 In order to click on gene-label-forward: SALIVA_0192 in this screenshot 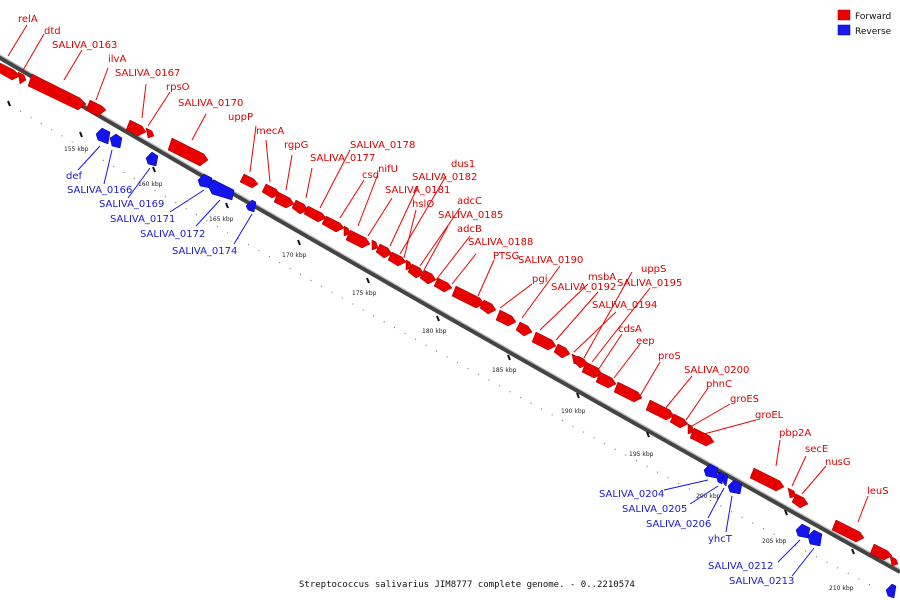, I will do `click(583, 287)`.